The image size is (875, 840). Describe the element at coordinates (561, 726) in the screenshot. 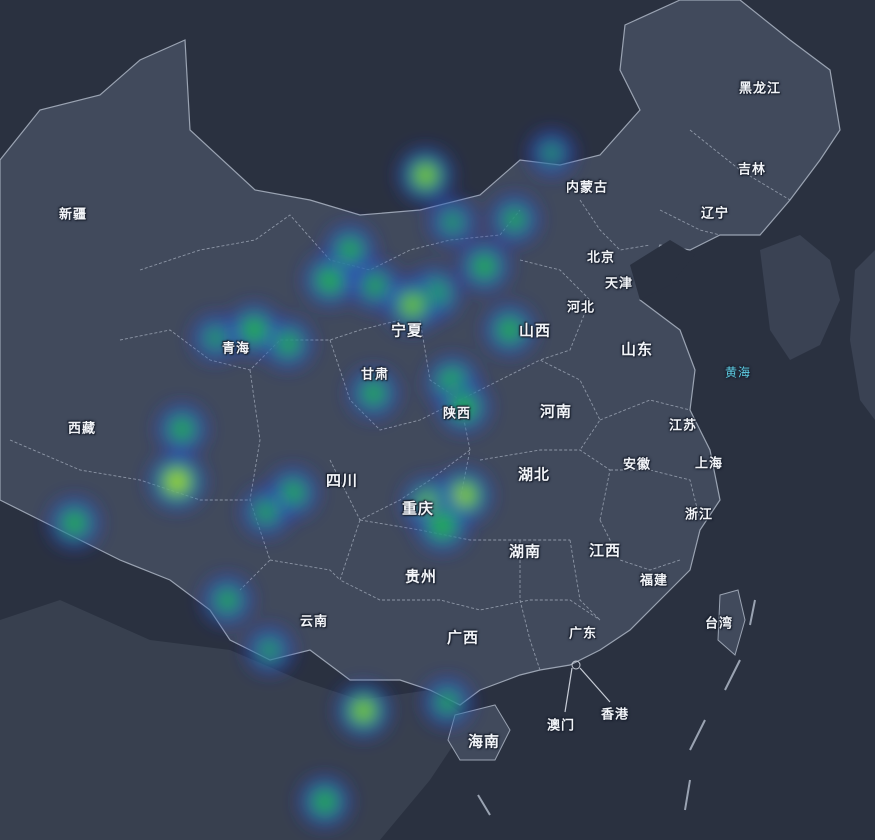

I see `label-aomen: 澳门` at that location.